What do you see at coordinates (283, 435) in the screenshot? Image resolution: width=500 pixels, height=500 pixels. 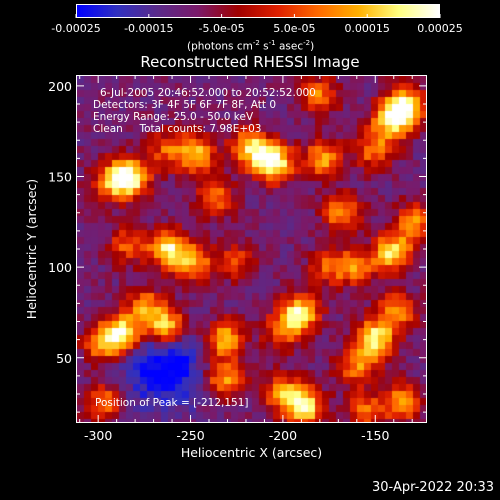 I see `x-tick-label: -200` at bounding box center [283, 435].